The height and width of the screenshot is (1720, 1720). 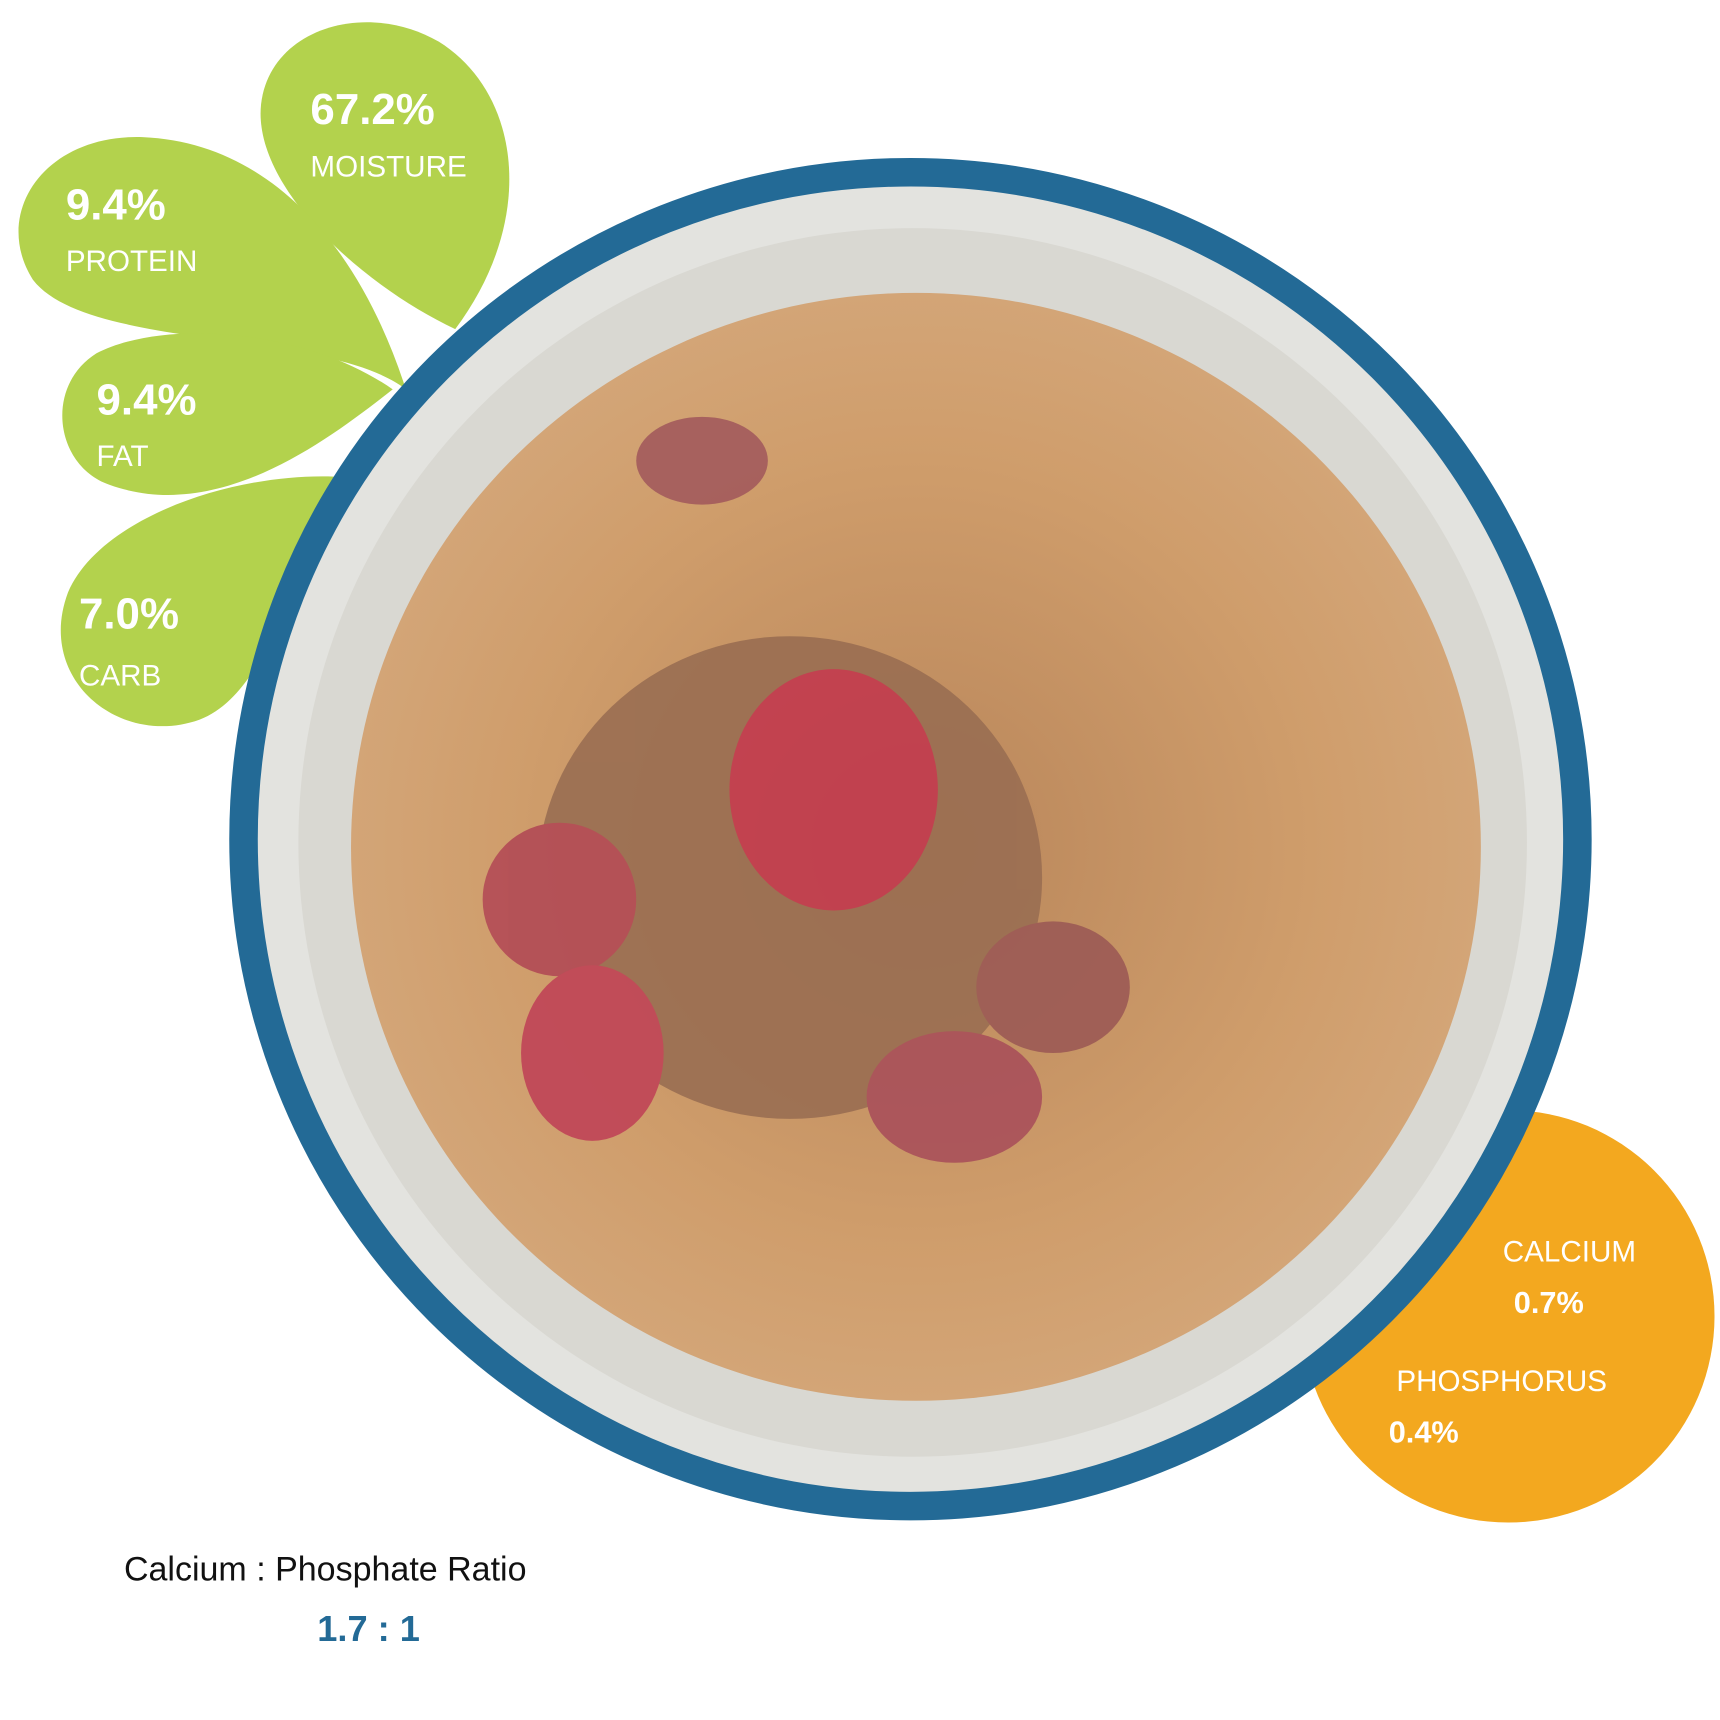 I want to click on moisture-value: 67.2%, so click(x=372, y=109).